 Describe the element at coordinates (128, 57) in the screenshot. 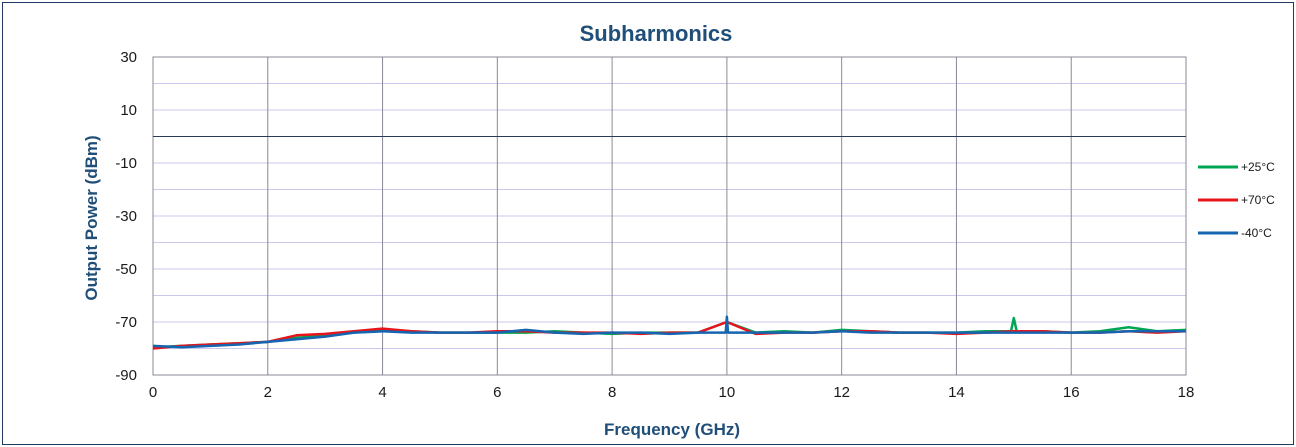

I see `y-tick-label: 30` at that location.